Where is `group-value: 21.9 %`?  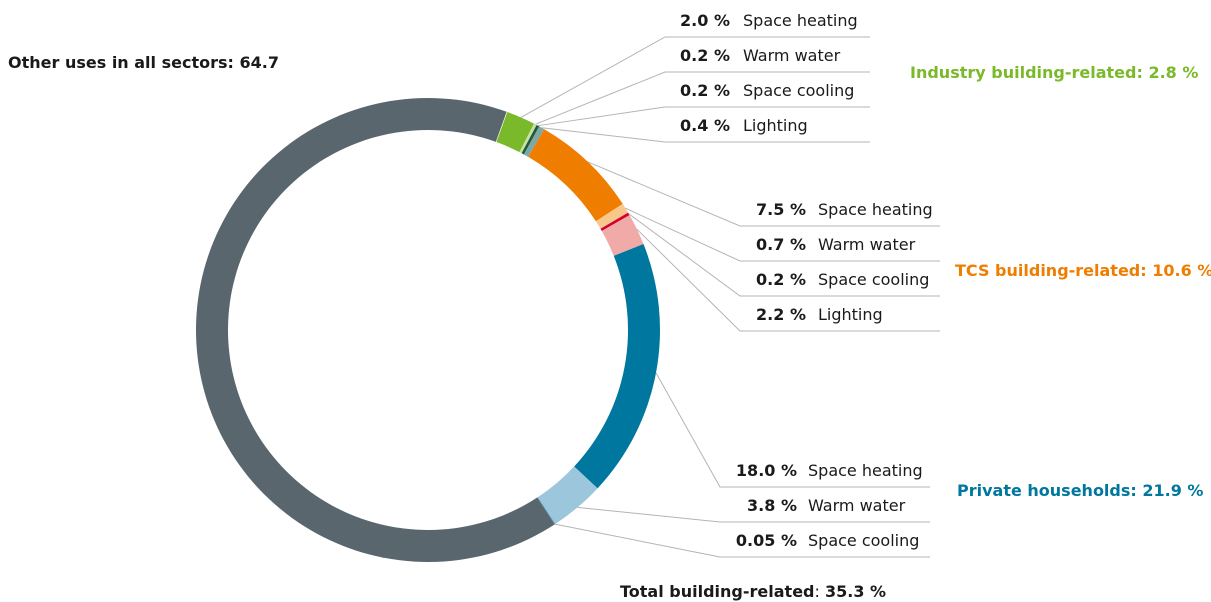 group-value: 21.9 % is located at coordinates (1172, 490).